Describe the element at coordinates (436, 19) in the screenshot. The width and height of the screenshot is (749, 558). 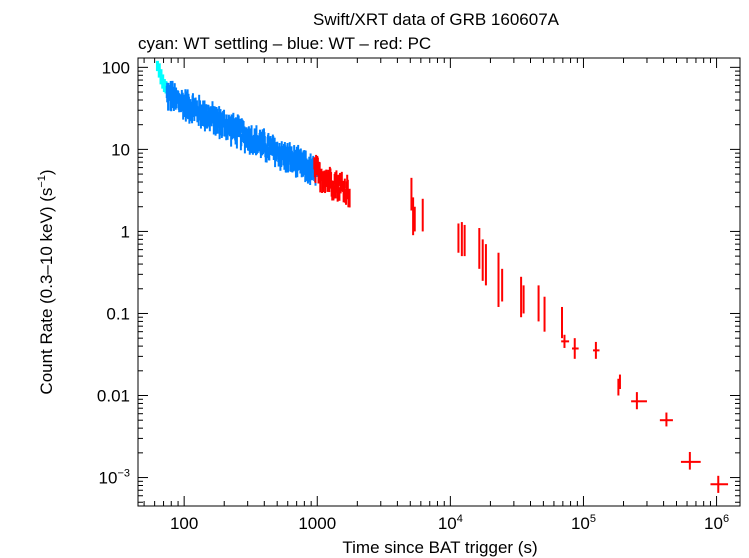
I see `chart-title: Swift/XRT data of GRB 160607A` at that location.